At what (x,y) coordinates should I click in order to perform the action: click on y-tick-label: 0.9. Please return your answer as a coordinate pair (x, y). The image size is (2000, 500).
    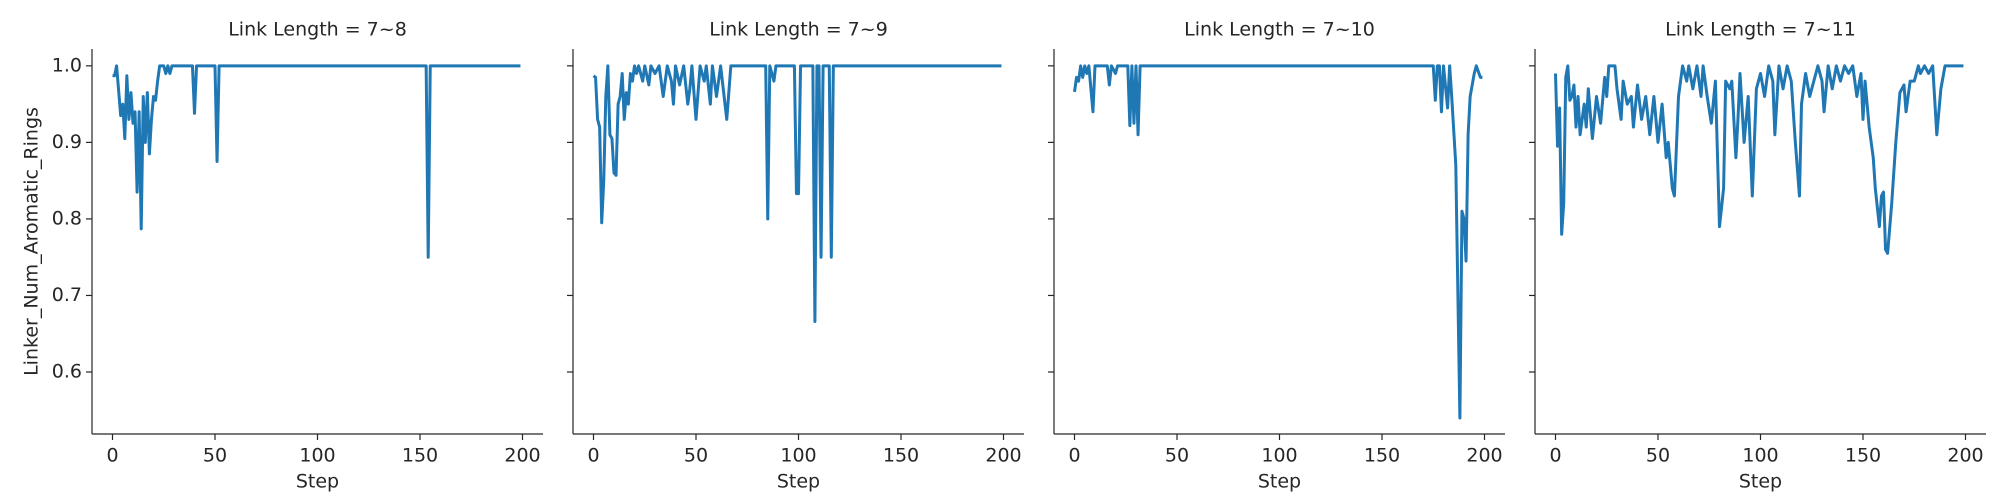
    Looking at the image, I should click on (67, 142).